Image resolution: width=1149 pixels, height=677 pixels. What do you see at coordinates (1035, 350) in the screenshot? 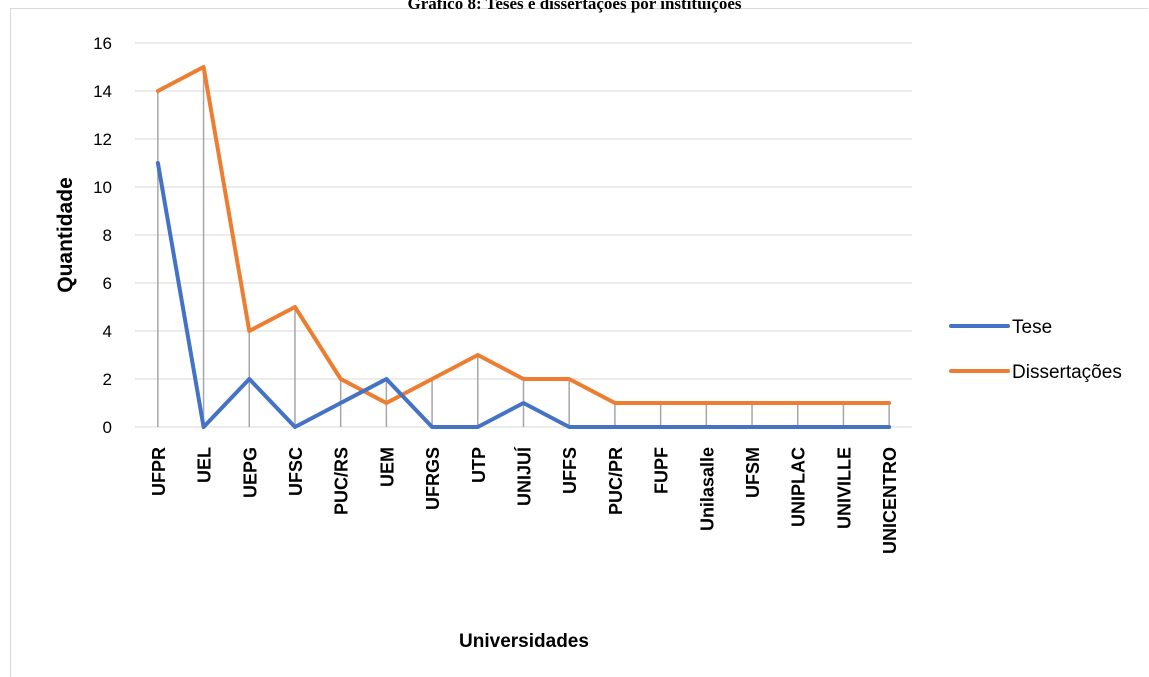
I see `legend: Tese Dissertações` at bounding box center [1035, 350].